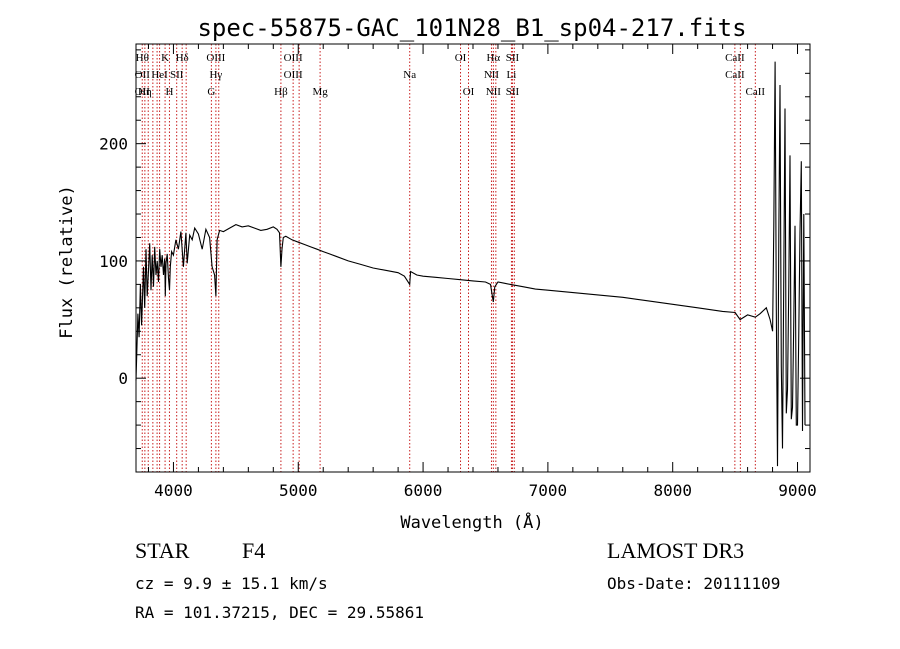 This screenshot has height=649, width=900. Describe the element at coordinates (471, 28) in the screenshot. I see `chart-title: spec-55875-GAC_101N28_B1_sp04-217.fits` at that location.